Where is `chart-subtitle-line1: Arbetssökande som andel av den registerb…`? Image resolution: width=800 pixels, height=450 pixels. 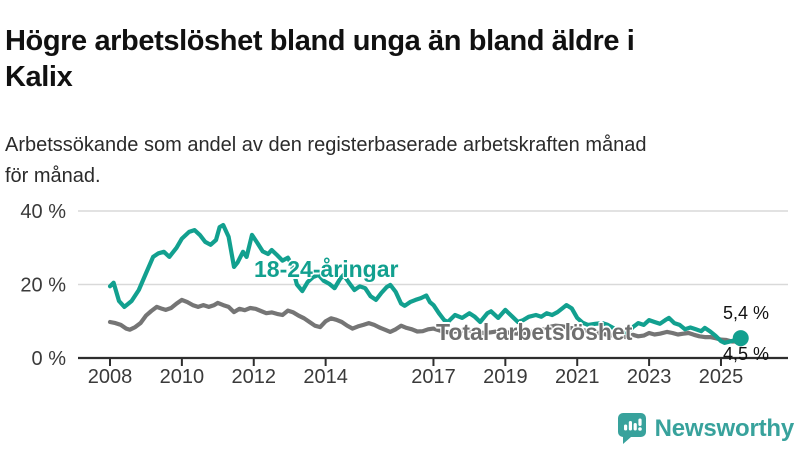 chart-subtitle-line1: Arbetssökande som andel av den registerb… is located at coordinates (326, 145).